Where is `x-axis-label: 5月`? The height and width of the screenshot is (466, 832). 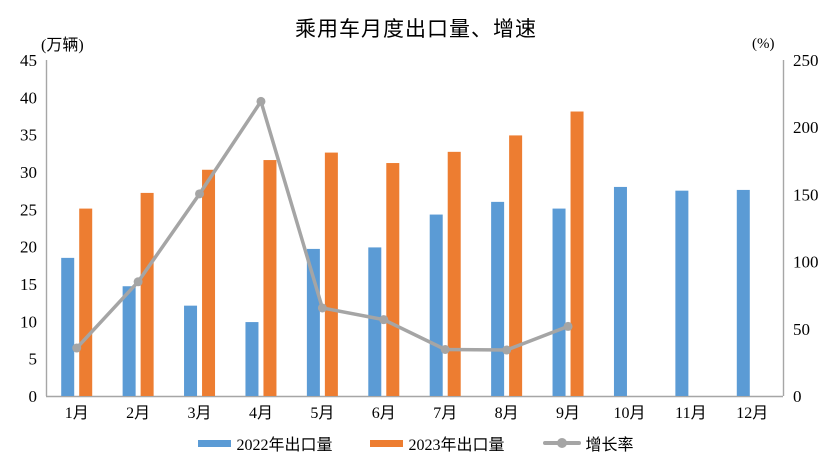
x-axis-label: 5月 is located at coordinates (322, 413).